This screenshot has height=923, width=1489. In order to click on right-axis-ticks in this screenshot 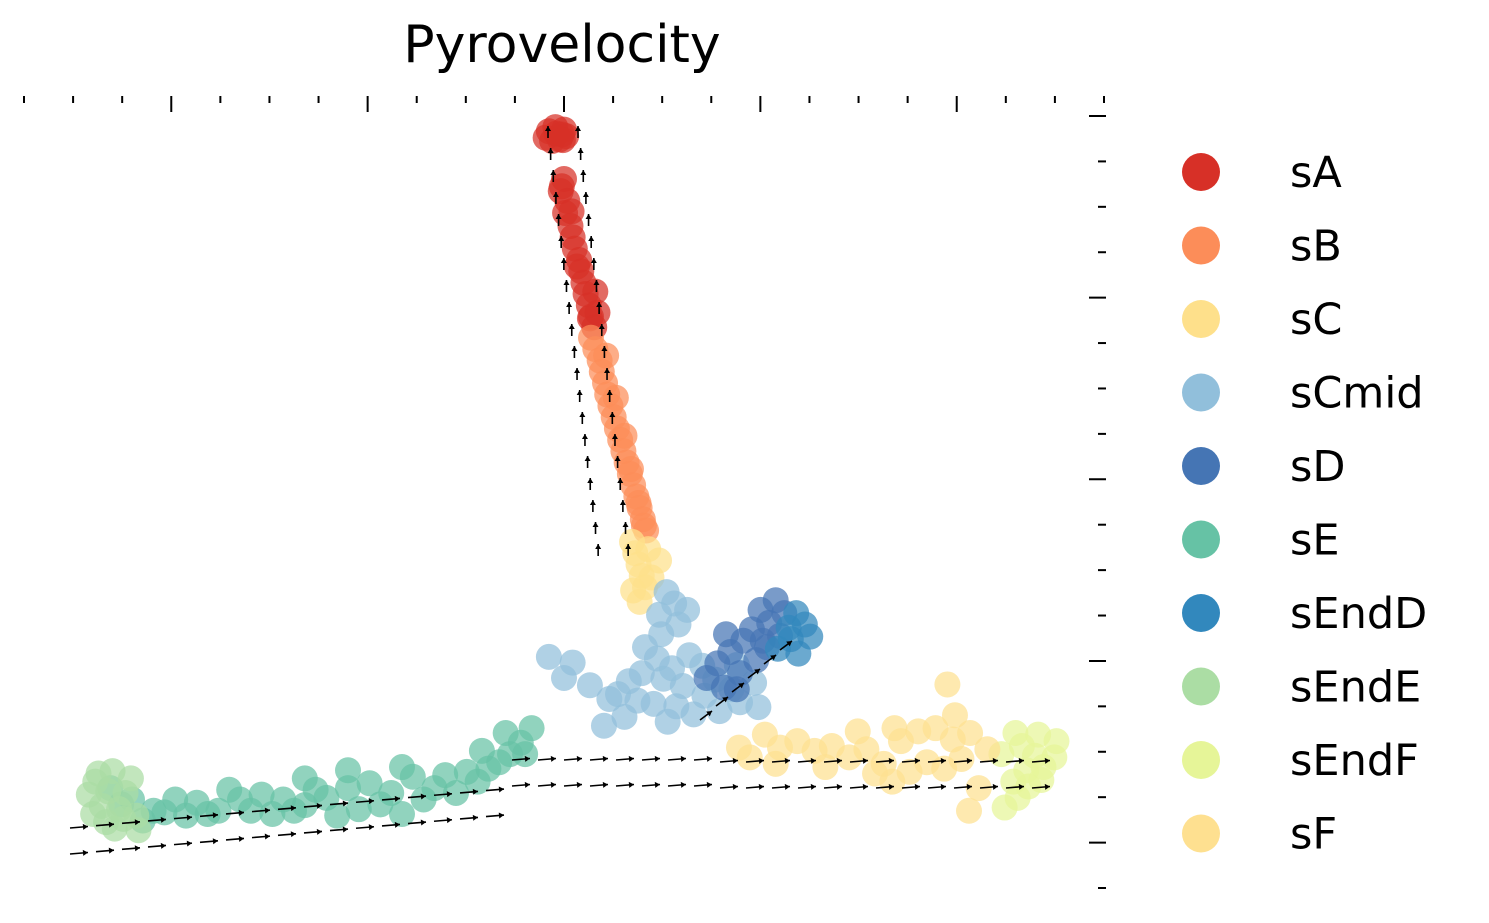, I will do `click(1097, 502)`.